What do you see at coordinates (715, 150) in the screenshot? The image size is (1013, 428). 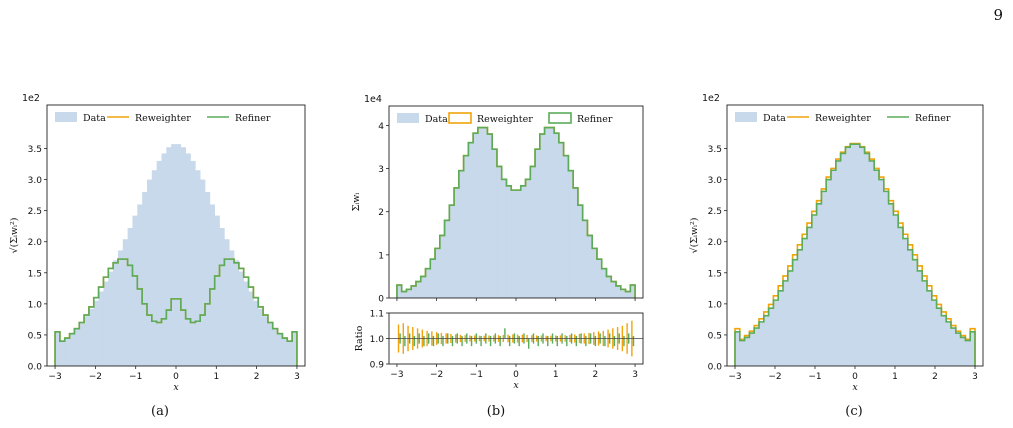 I see `y-tick-label: 3.5` at bounding box center [715, 150].